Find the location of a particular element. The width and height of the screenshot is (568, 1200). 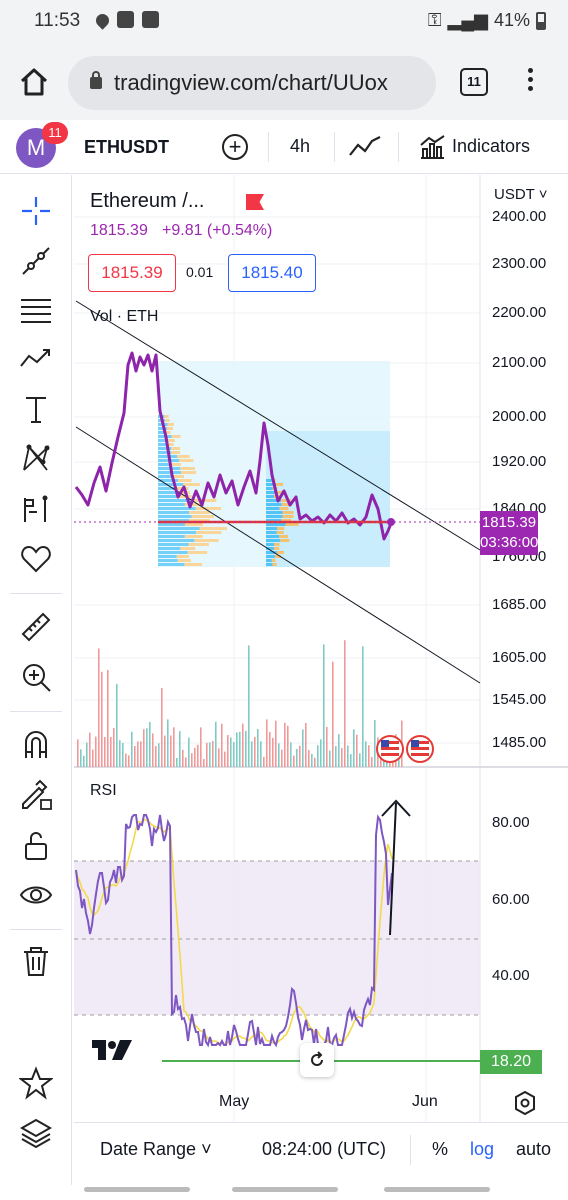

url-text: tradingview.com/chart/UUox is located at coordinates (251, 82).